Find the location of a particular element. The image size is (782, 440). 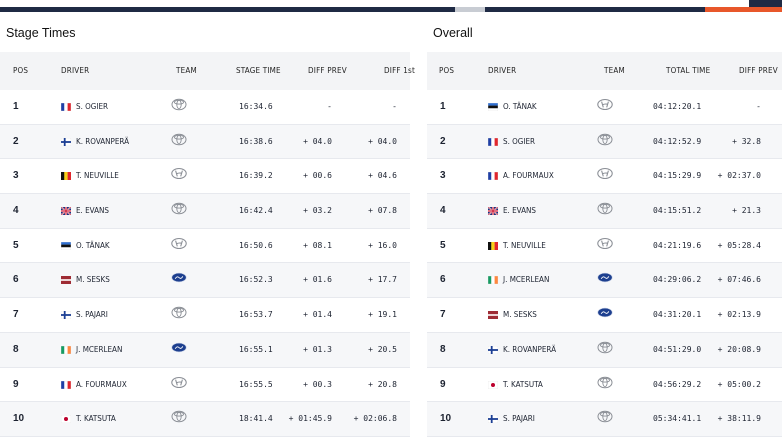

diff-first: + 02:06.8 is located at coordinates (375, 419).